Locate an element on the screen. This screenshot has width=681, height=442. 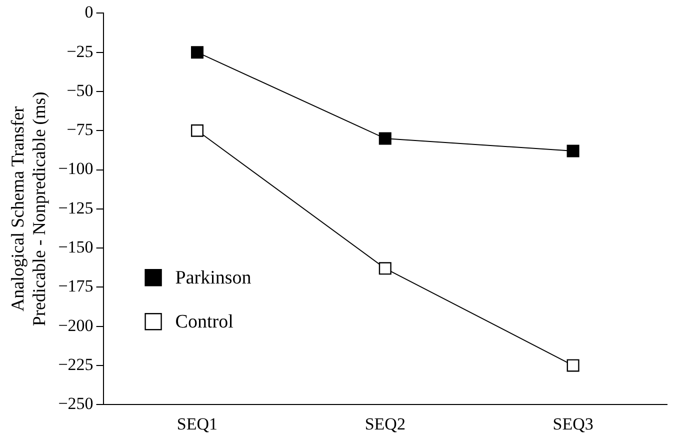
y-tick-label: 0 is located at coordinates (89, 12).